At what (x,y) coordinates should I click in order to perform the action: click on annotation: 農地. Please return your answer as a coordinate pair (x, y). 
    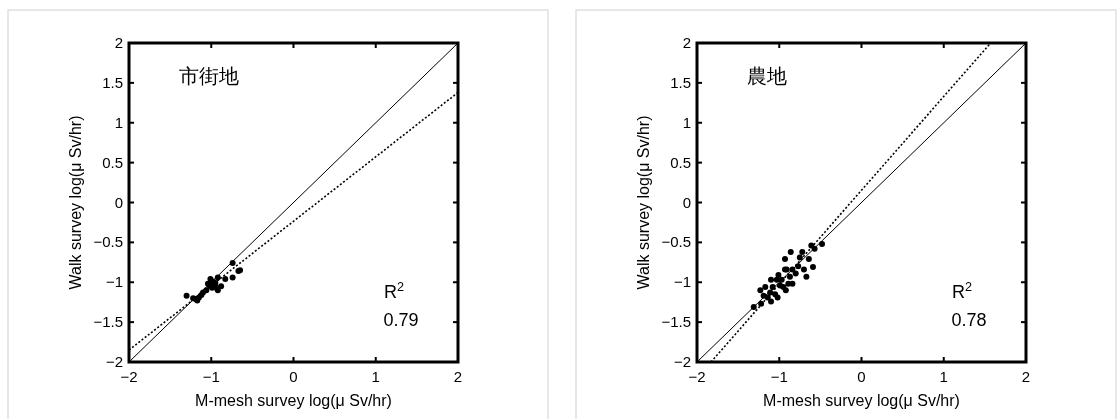
    Looking at the image, I should click on (767, 76).